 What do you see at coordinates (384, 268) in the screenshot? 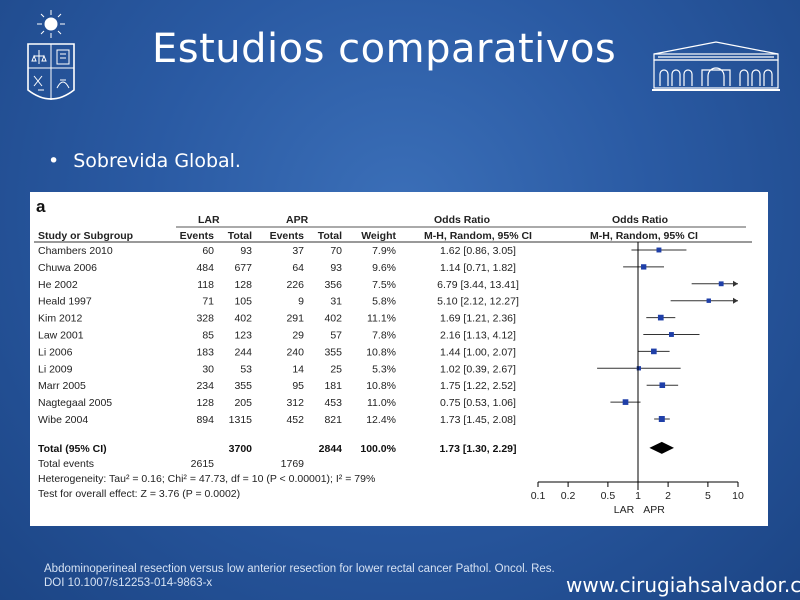
I see `weight-cell: 9.6%` at bounding box center [384, 268].